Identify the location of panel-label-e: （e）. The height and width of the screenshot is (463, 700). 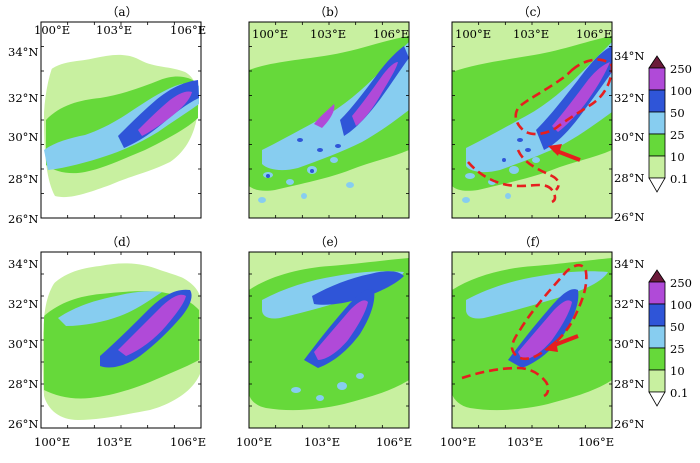
(330, 242).